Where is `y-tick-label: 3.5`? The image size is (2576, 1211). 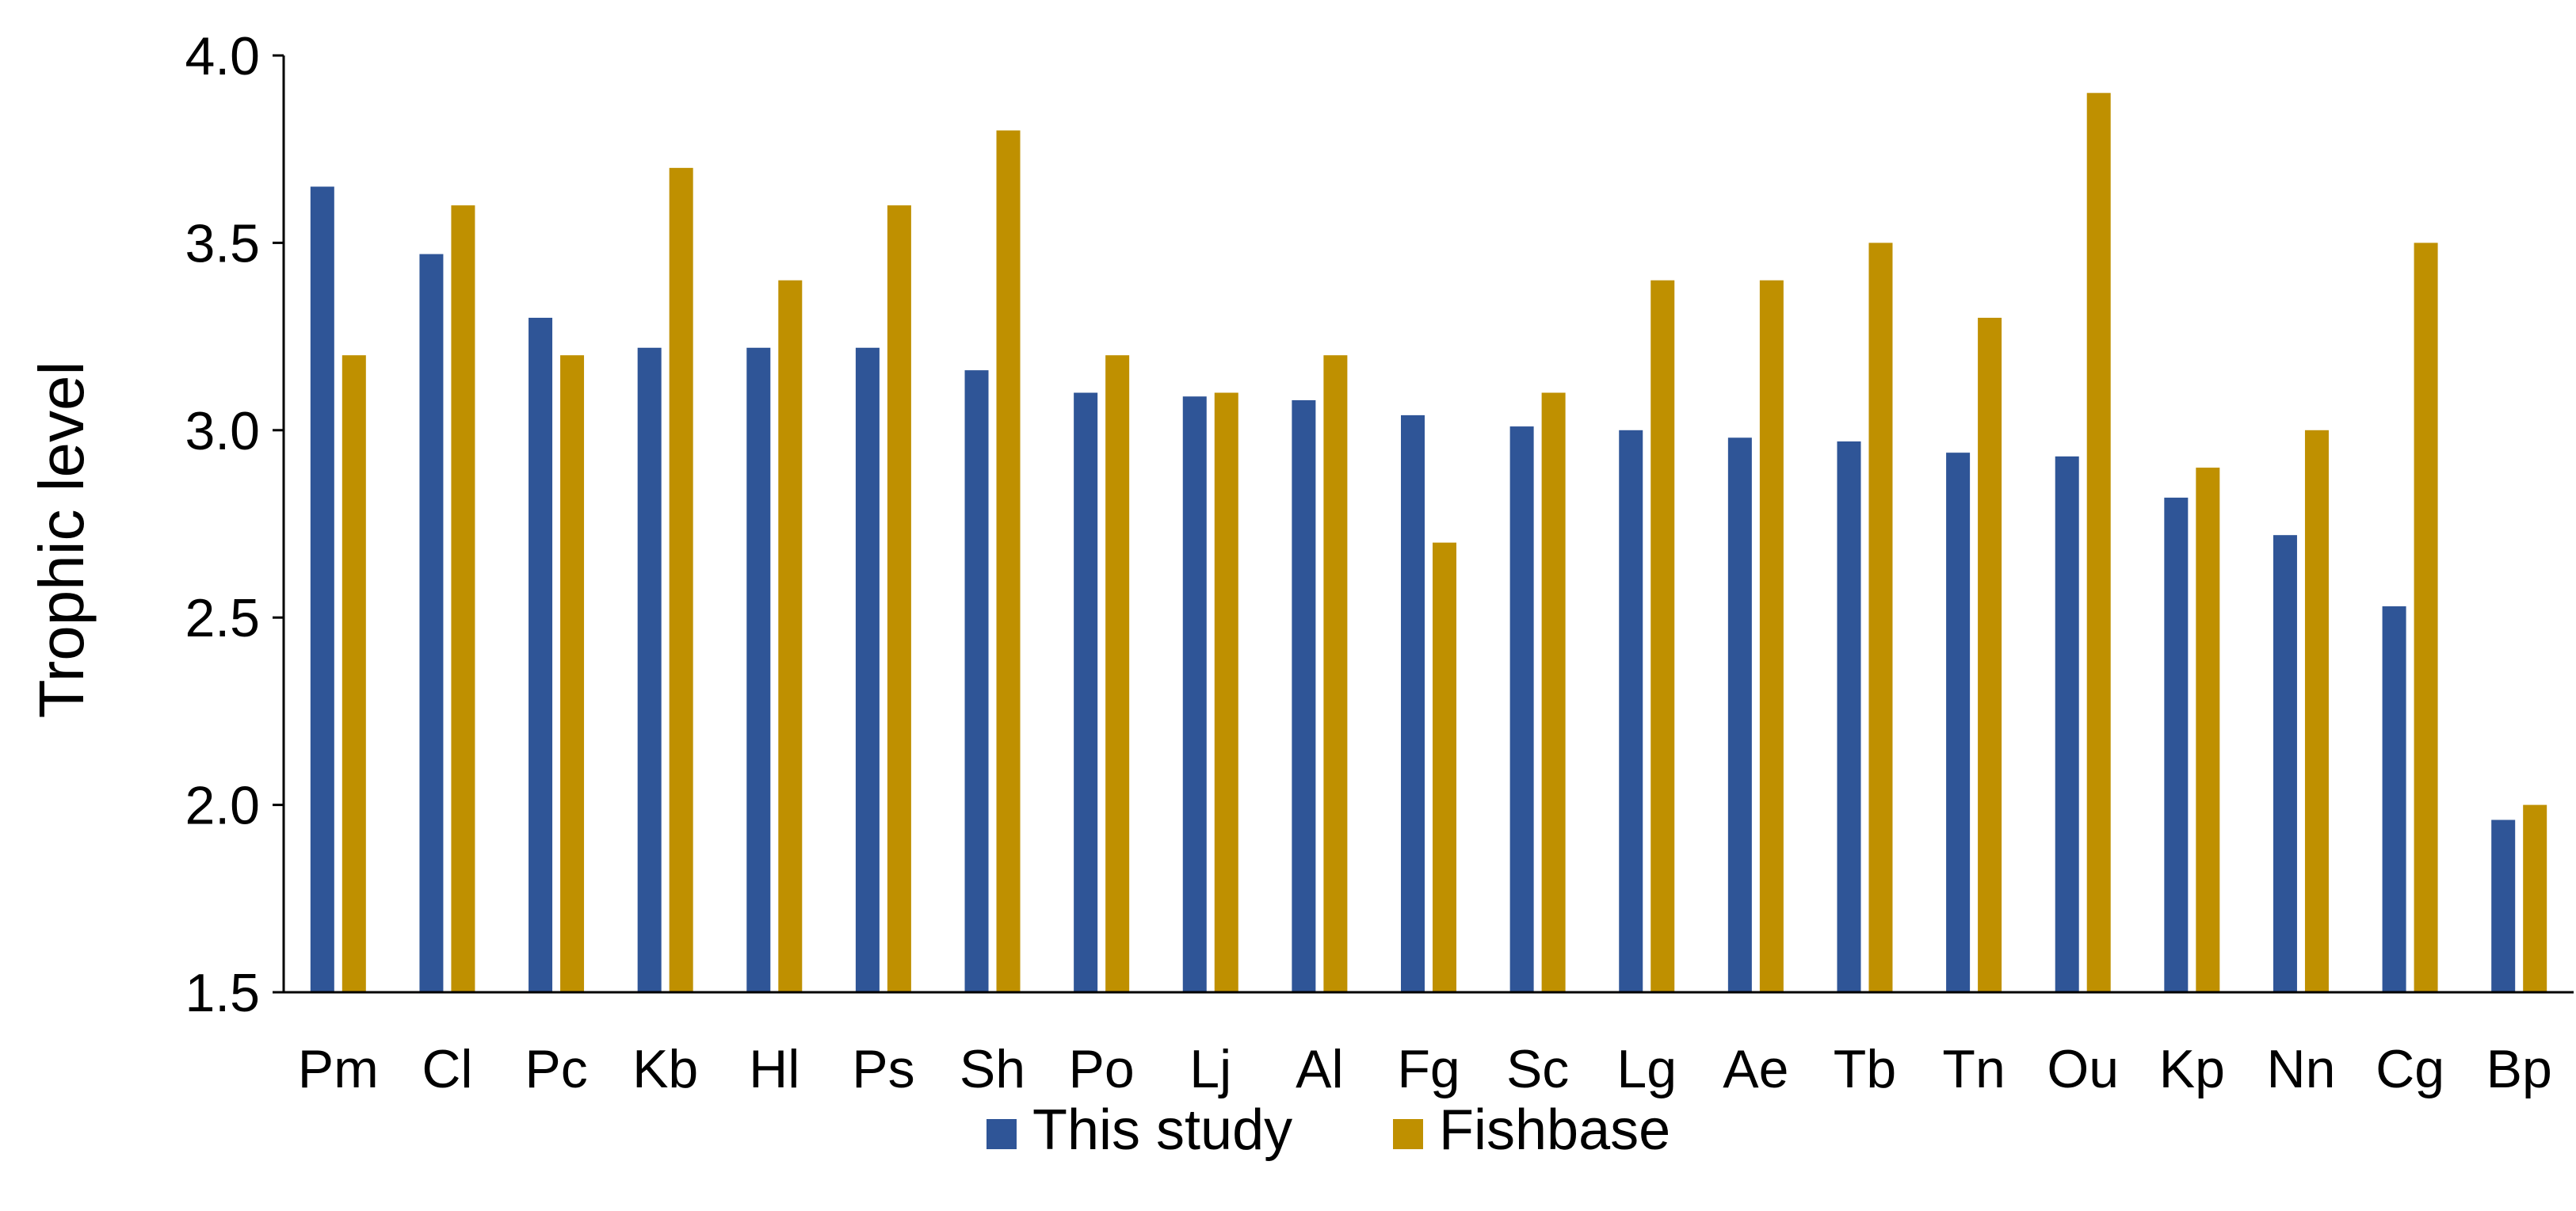
y-tick-label: 3.5 is located at coordinates (222, 243).